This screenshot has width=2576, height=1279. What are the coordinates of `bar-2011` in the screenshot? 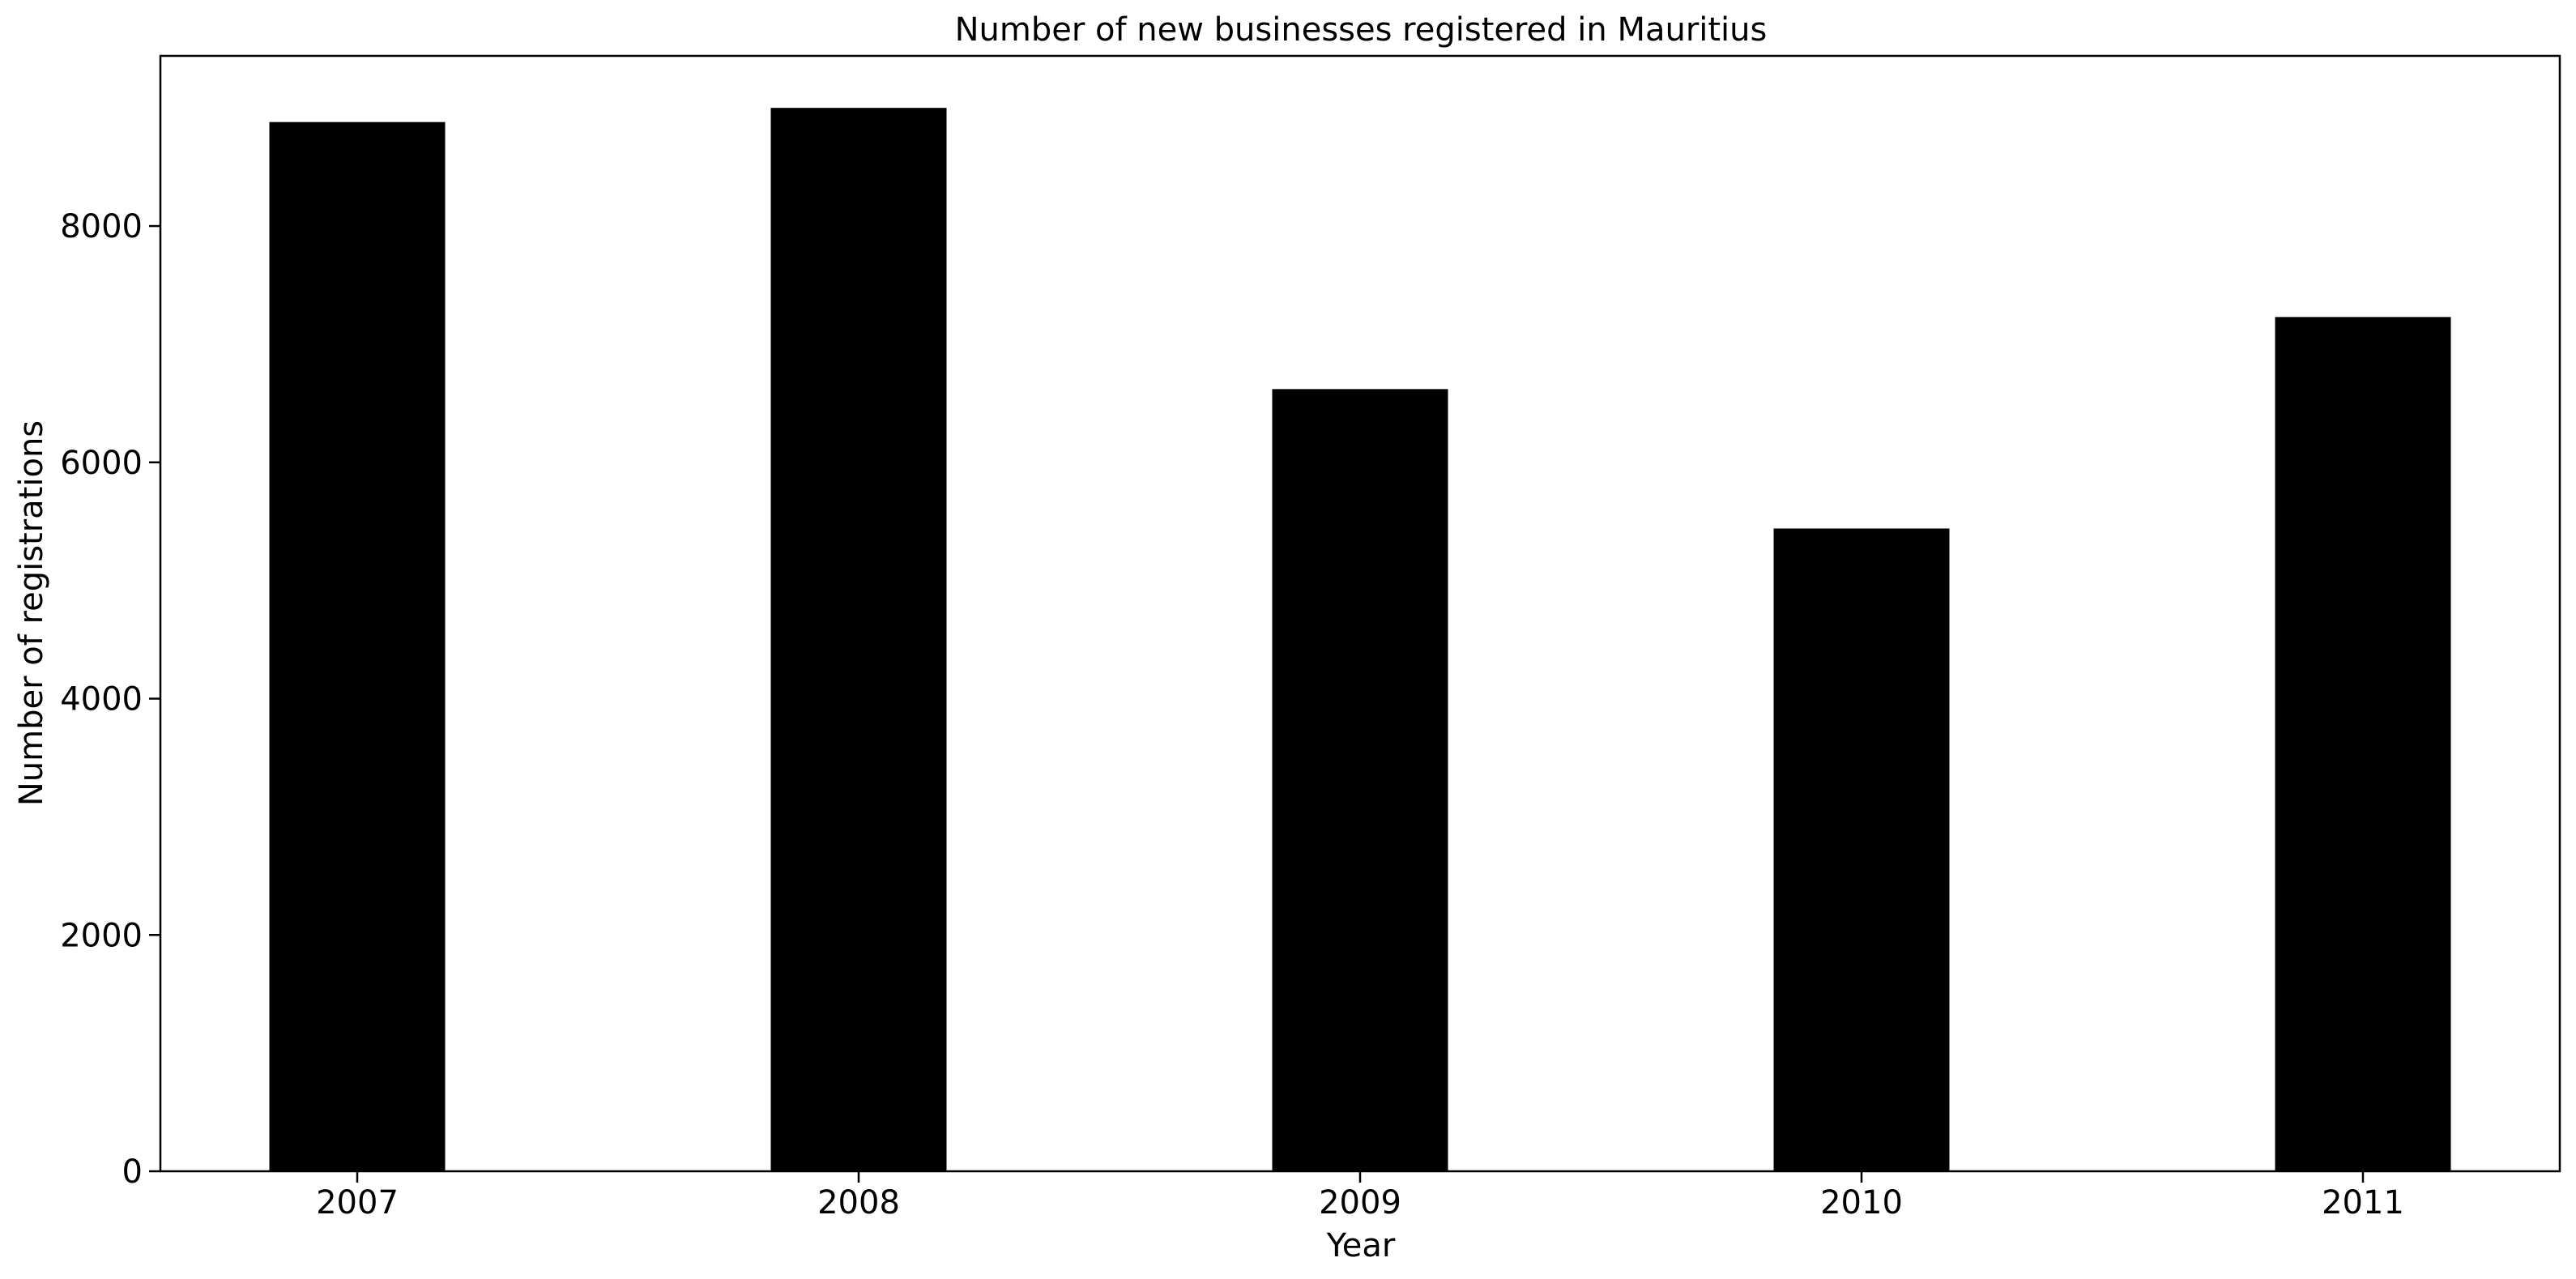 It's located at (2363, 744).